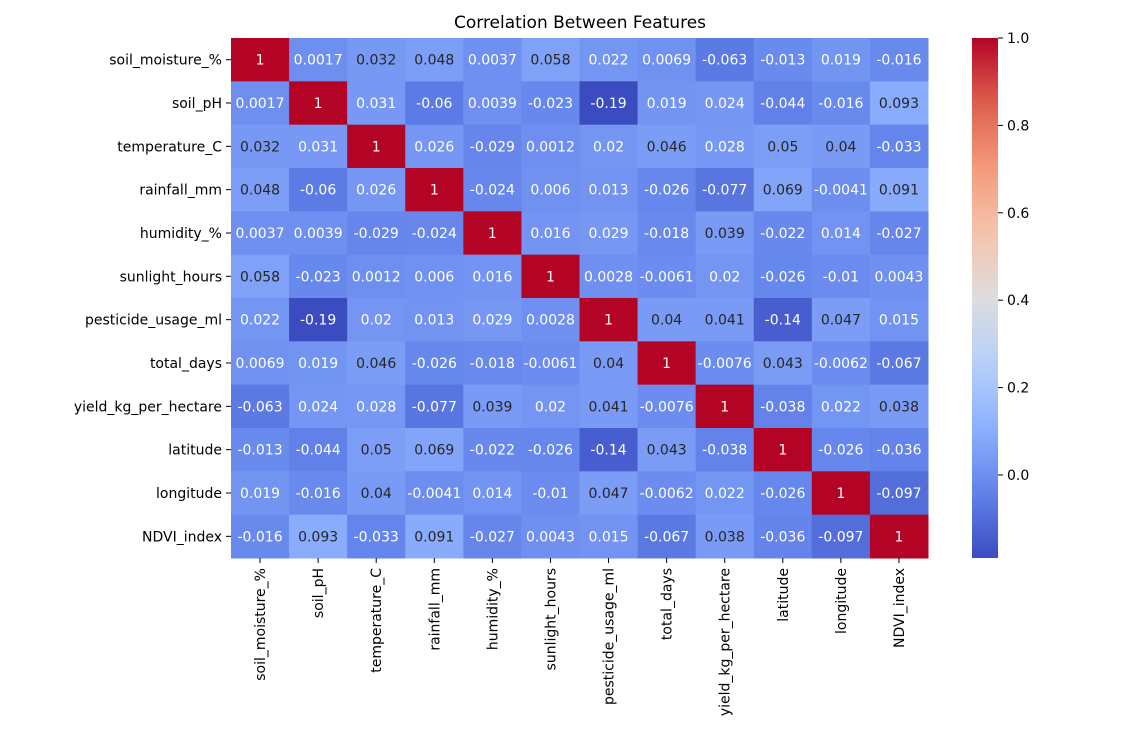 Image resolution: width=1137 pixels, height=743 pixels. I want to click on cell-value-label: 0.091, so click(434, 537).